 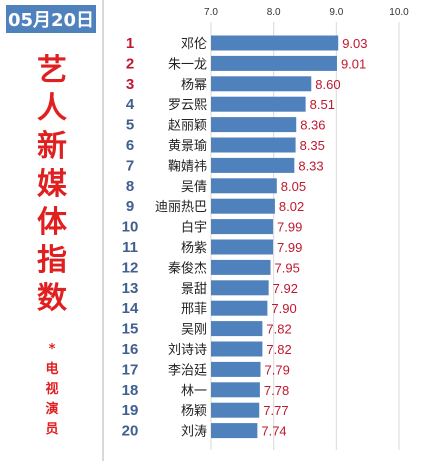 What do you see at coordinates (130, 267) in the screenshot?
I see `rank-number: 12` at bounding box center [130, 267].